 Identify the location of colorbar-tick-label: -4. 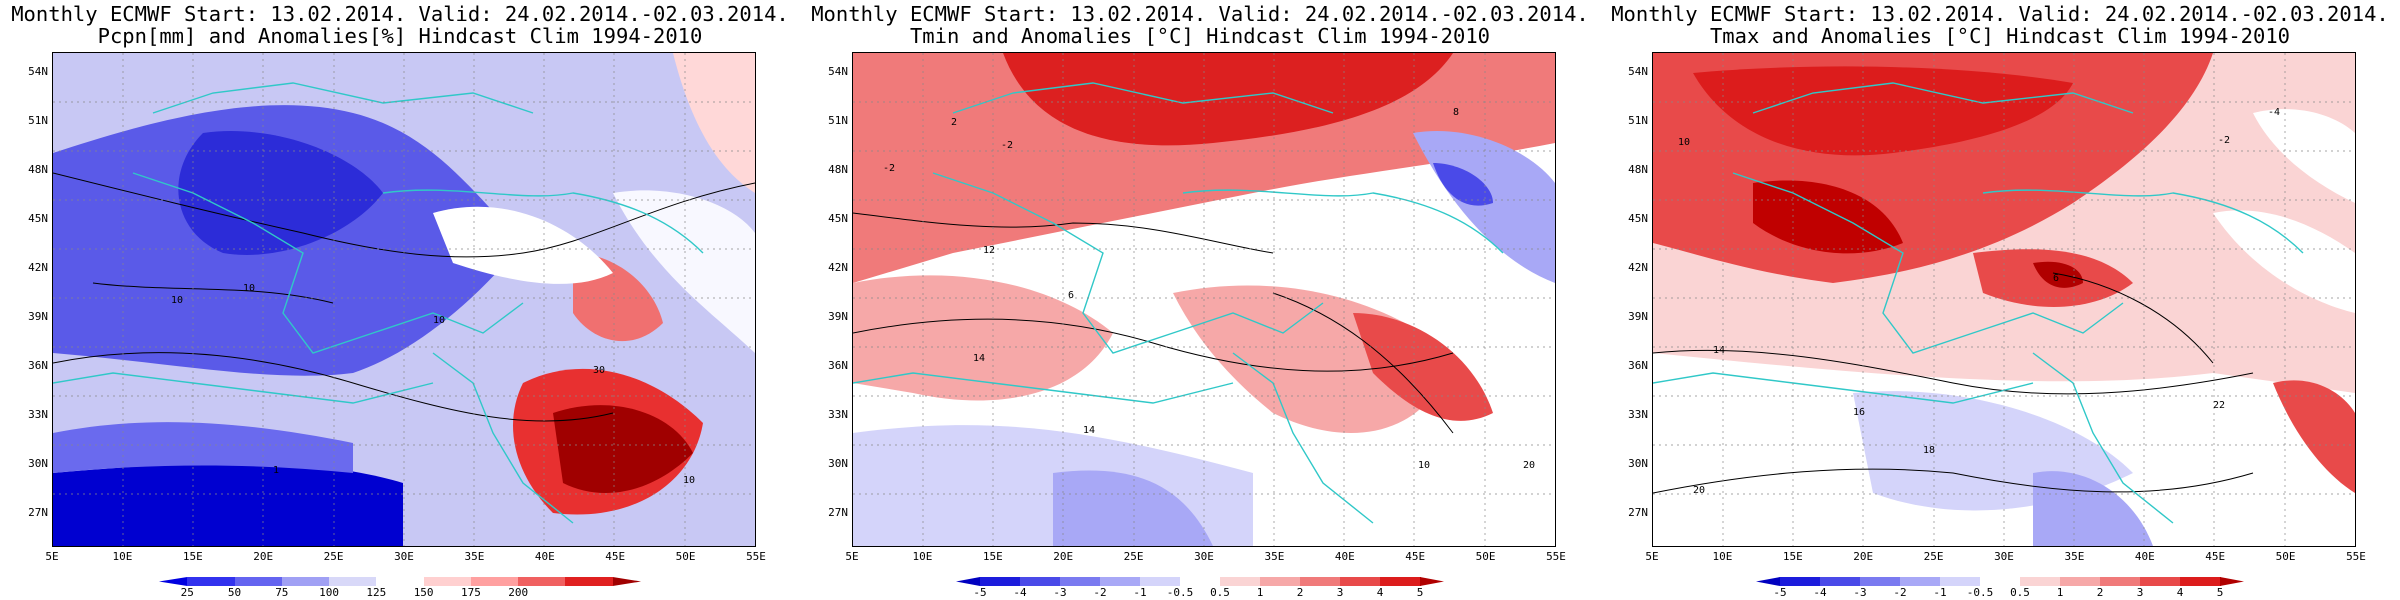
(1820, 592).